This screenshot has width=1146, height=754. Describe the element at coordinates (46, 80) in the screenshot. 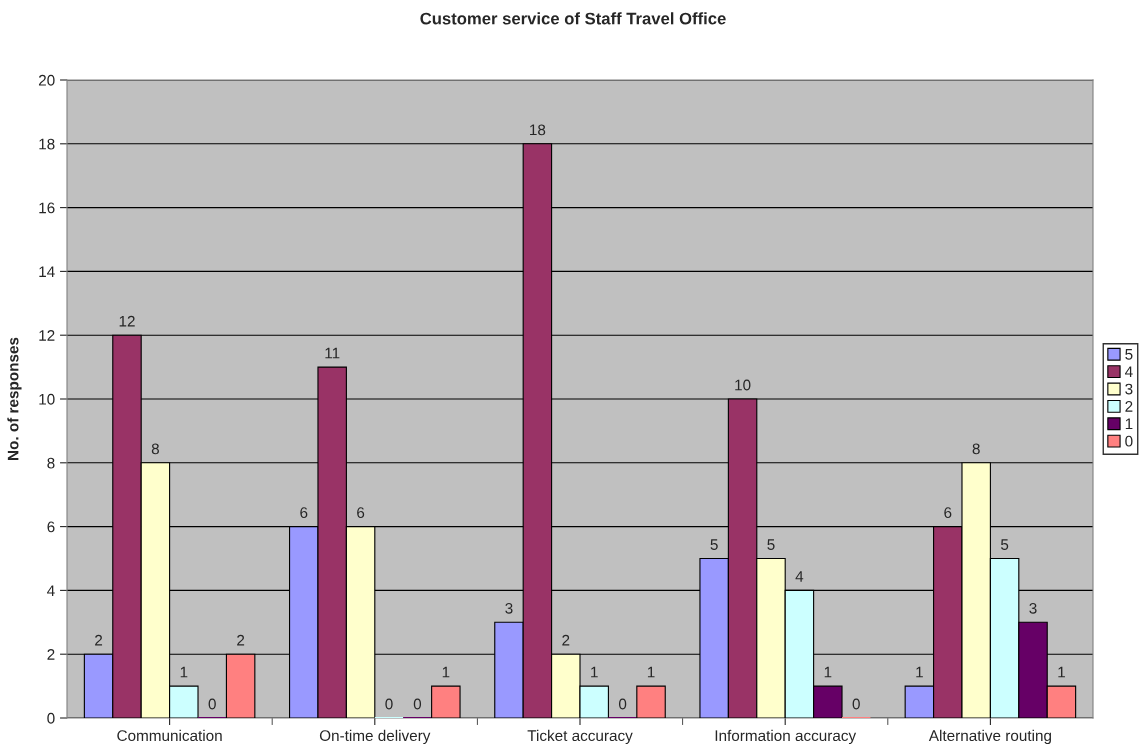

I see `y-tick-label: 20` at that location.